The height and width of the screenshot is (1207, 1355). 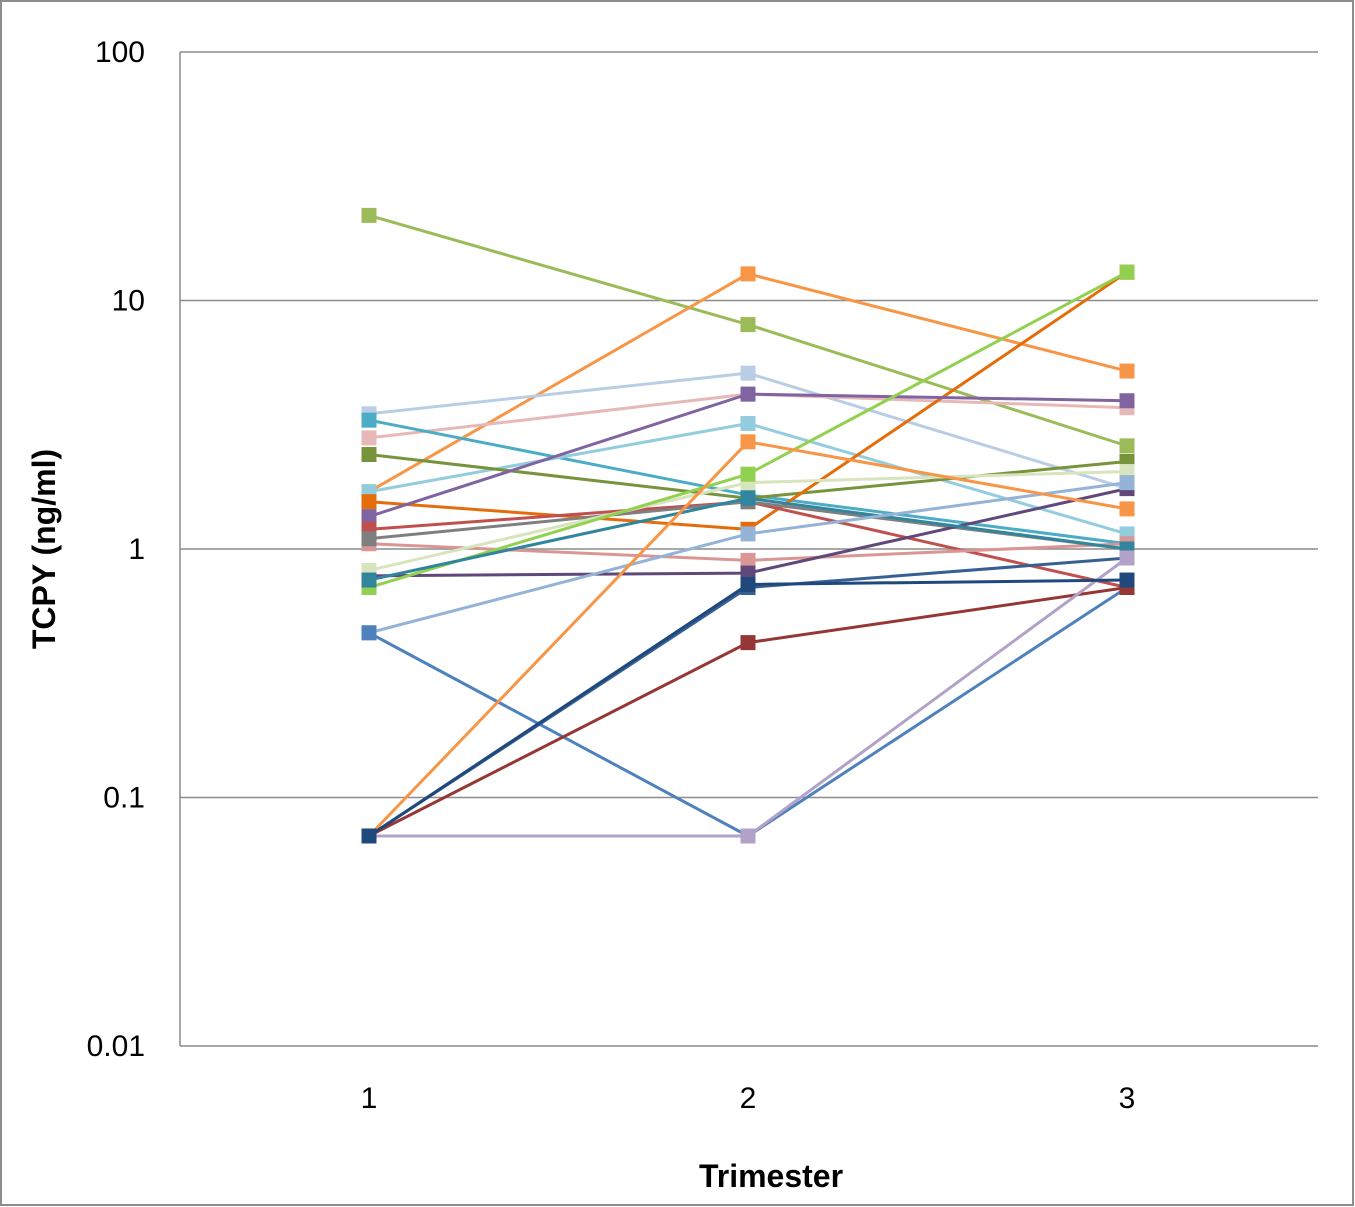 What do you see at coordinates (136, 549) in the screenshot?
I see `y-tick-label-2: 1` at bounding box center [136, 549].